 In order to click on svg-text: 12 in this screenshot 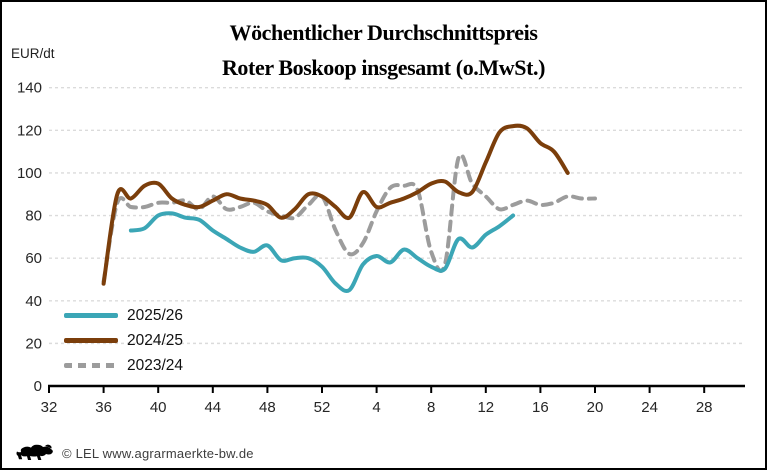, I will do `click(485, 407)`.